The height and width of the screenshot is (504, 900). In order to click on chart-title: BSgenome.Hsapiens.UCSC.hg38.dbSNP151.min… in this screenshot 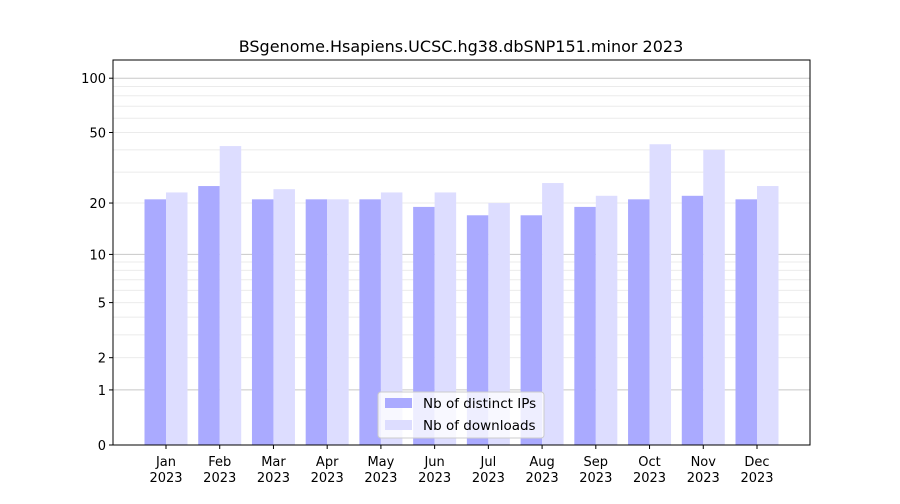, I will do `click(461, 46)`.